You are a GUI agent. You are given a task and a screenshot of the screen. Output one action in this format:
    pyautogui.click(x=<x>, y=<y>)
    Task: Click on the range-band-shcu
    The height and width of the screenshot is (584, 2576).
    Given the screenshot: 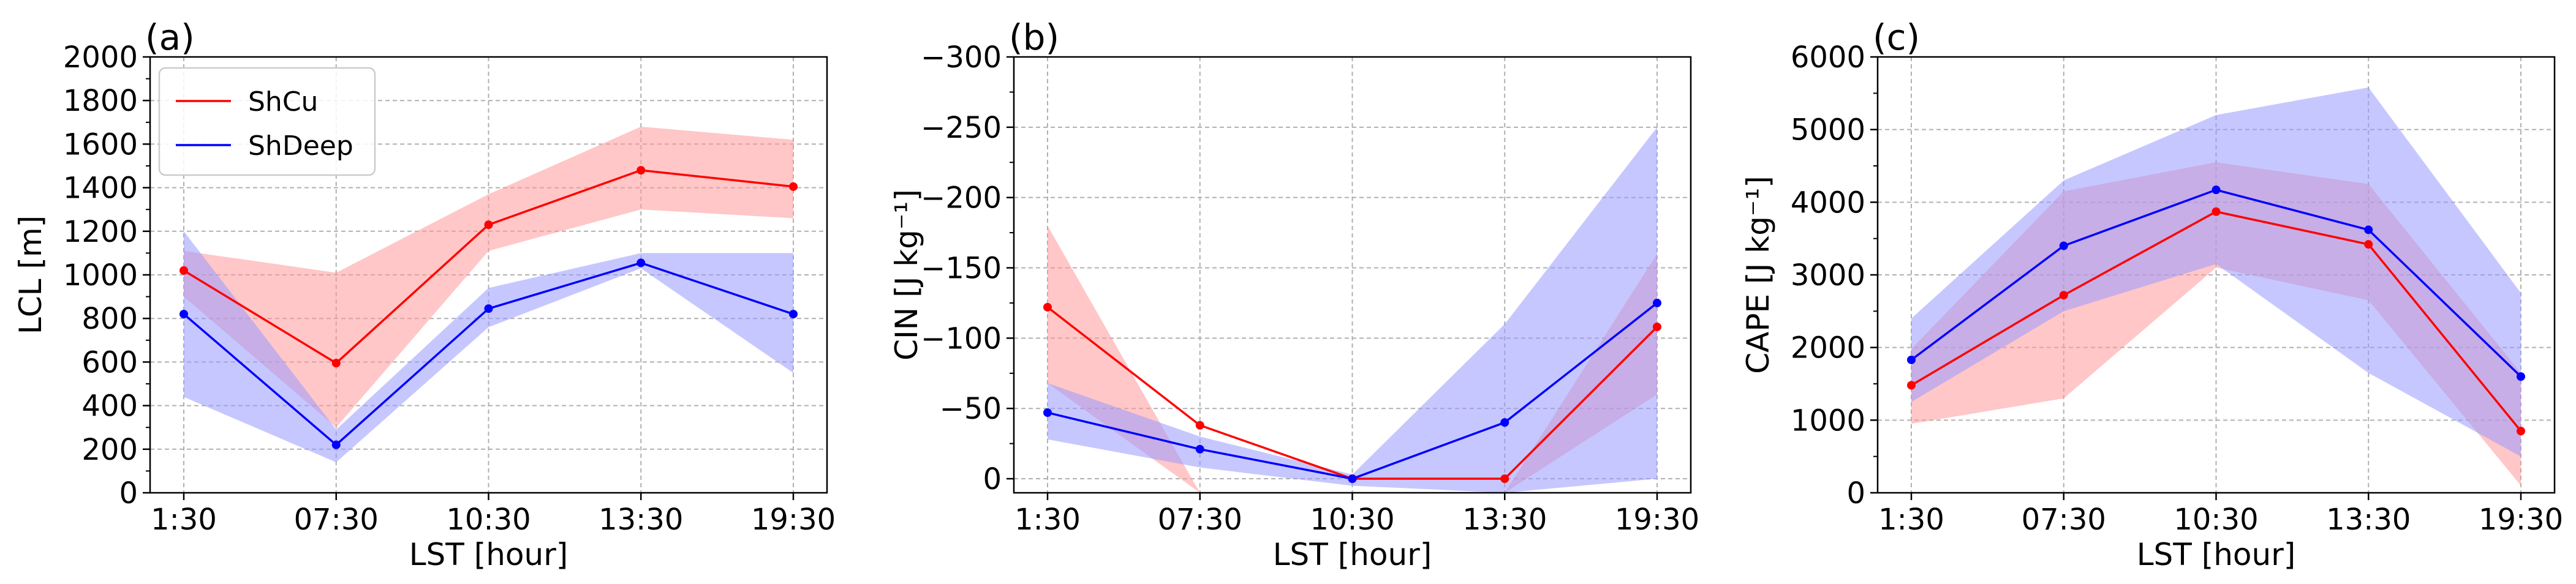 What is the action you would take?
    pyautogui.click(x=488, y=277)
    